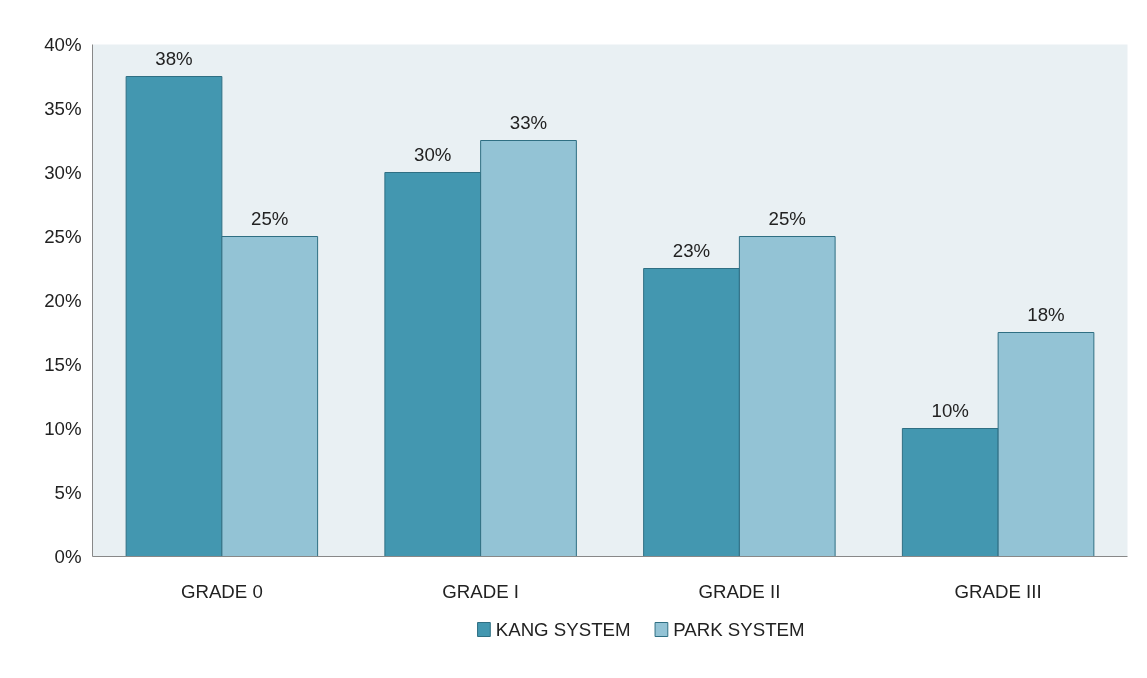 The height and width of the screenshot is (678, 1147). Describe the element at coordinates (528, 122) in the screenshot. I see `data-label: 33%` at that location.